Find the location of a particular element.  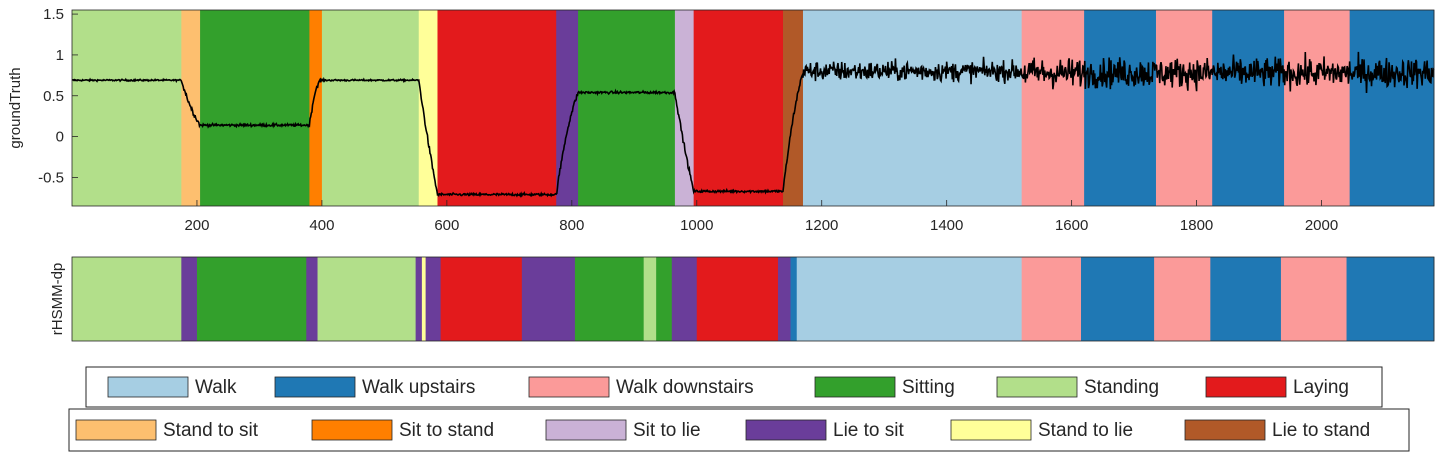

y-tick-label: 1.5 is located at coordinates (53, 14).